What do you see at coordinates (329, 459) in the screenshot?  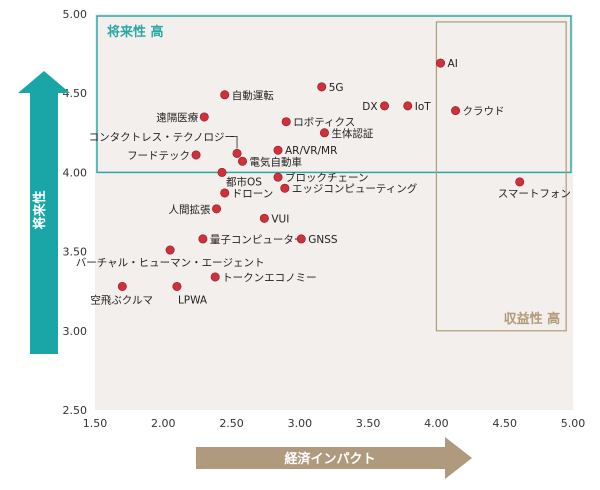 I see `x-axis-label: 経済インパクト` at bounding box center [329, 459].